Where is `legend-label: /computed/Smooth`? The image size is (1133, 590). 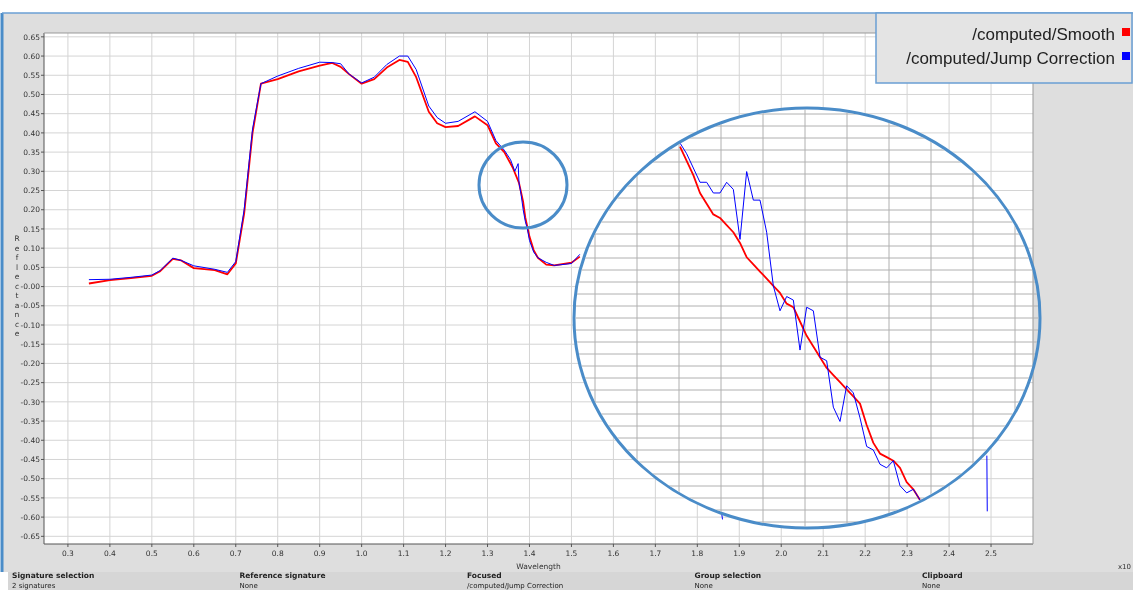 legend-label: /computed/Smooth is located at coordinates (1043, 34).